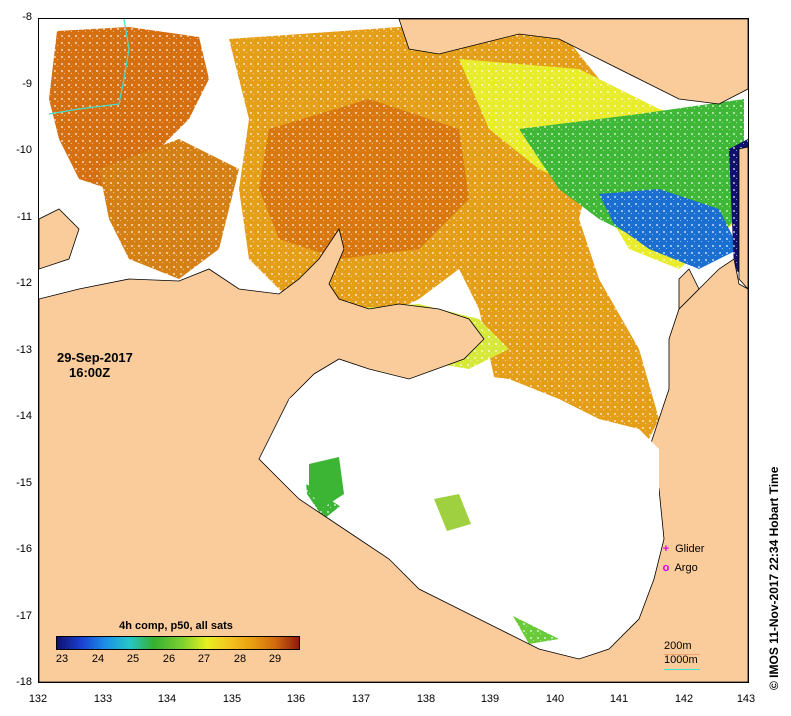 This screenshot has width=791, height=716. What do you see at coordinates (24, 616) in the screenshot?
I see `lat-tick: -17` at bounding box center [24, 616].